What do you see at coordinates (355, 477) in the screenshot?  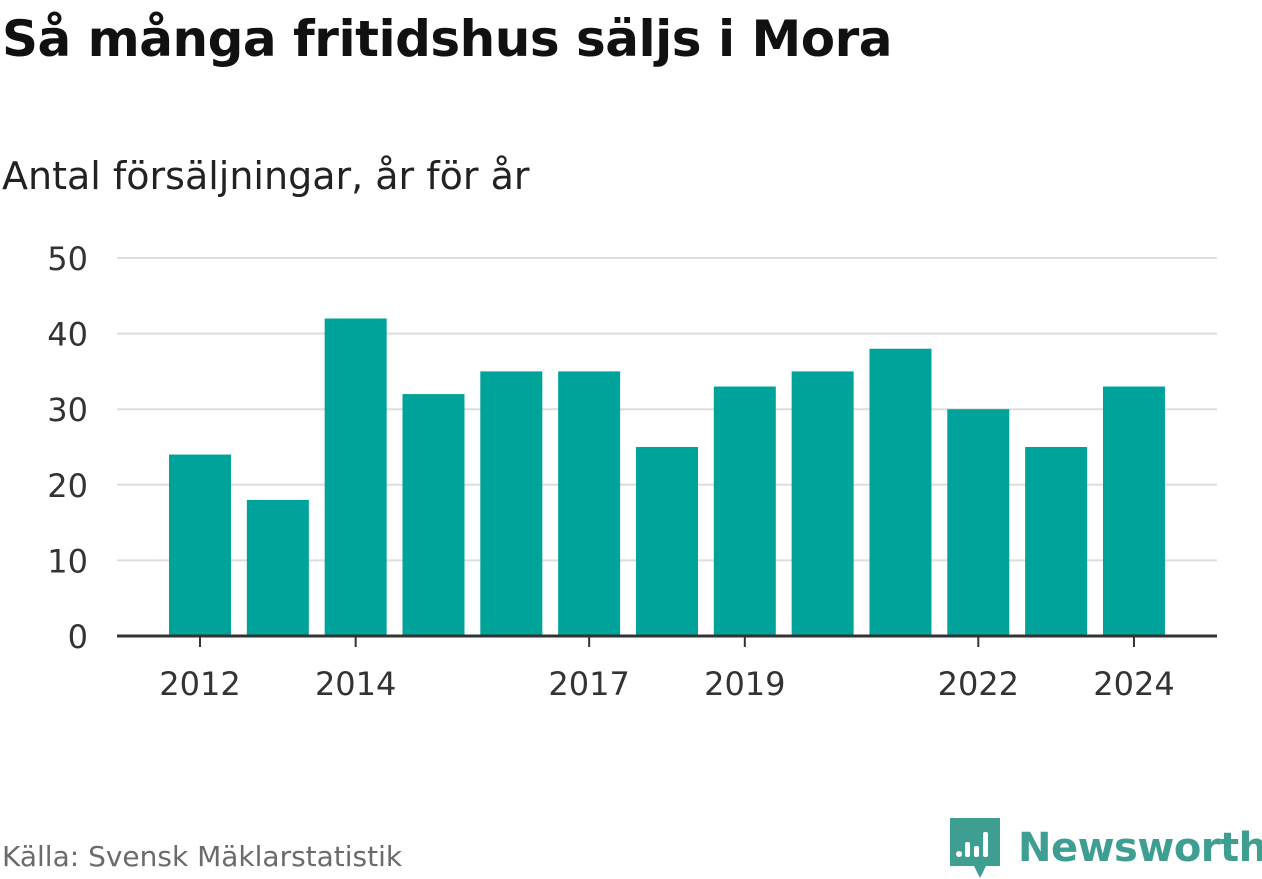 I see `bar-2014` at bounding box center [355, 477].